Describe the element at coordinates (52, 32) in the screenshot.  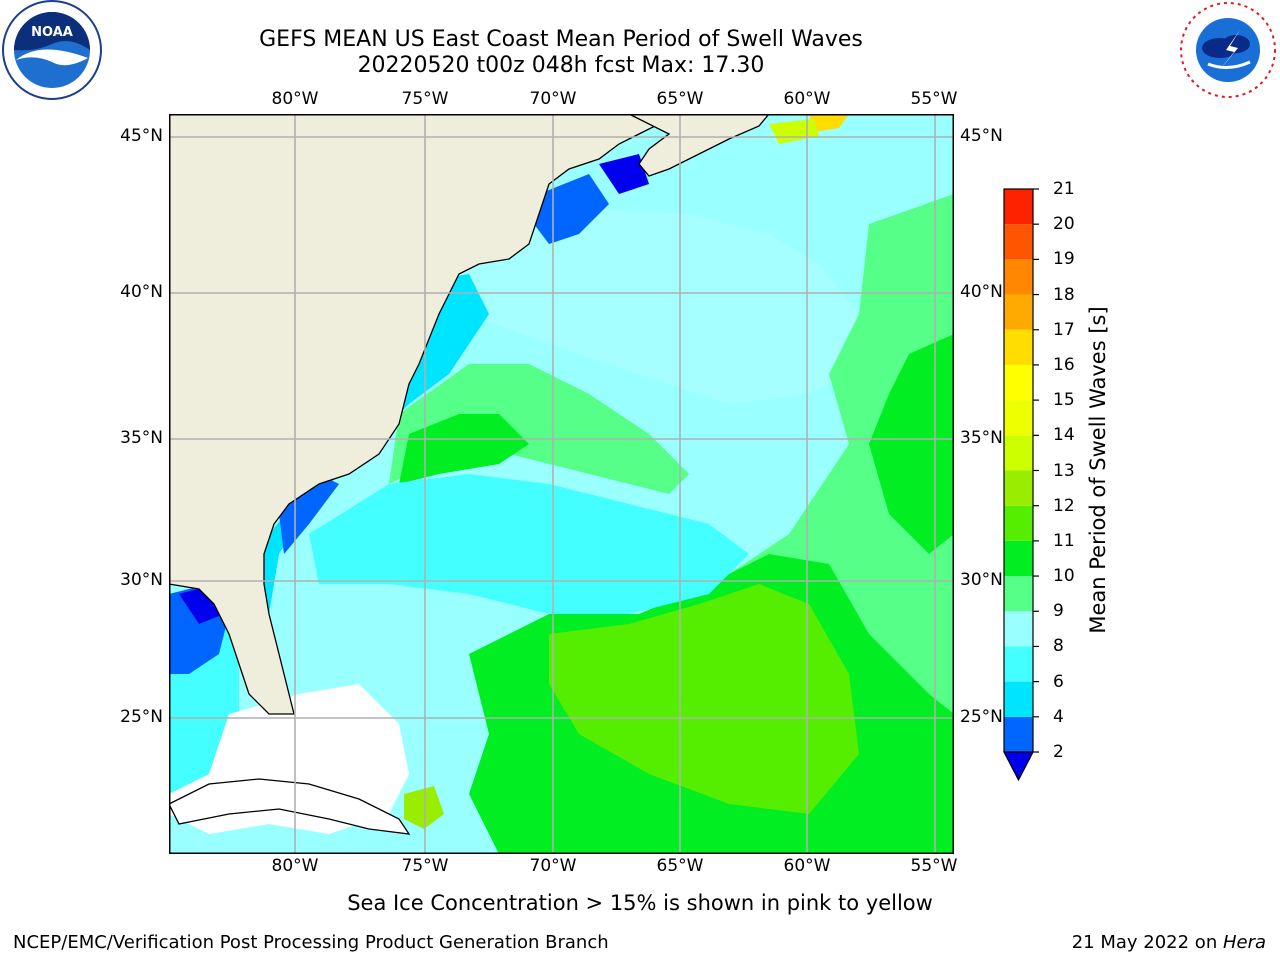
I see `noaa-logo-text: NOAA` at that location.